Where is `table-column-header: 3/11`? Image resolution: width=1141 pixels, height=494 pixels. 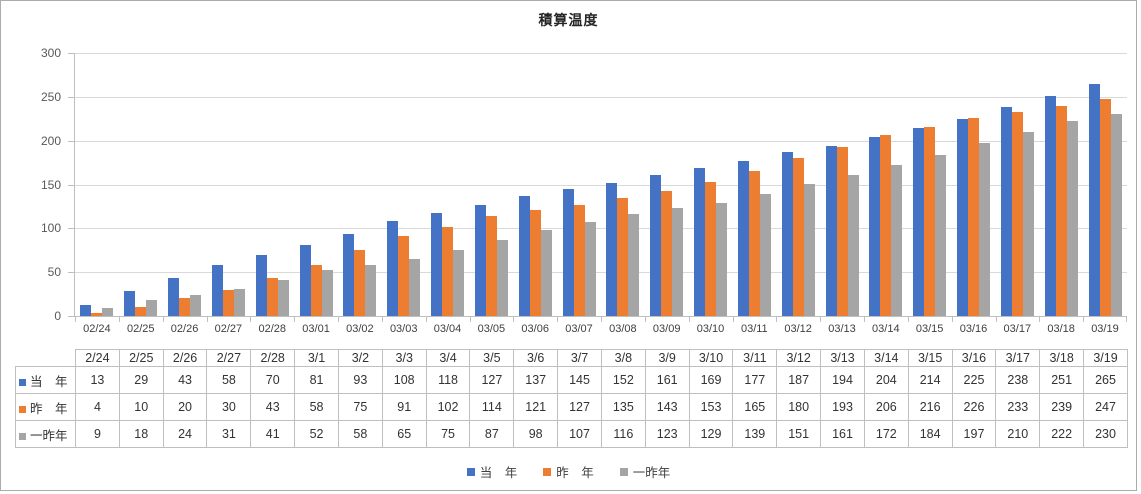 table-column-header: 3/11 is located at coordinates (755, 358).